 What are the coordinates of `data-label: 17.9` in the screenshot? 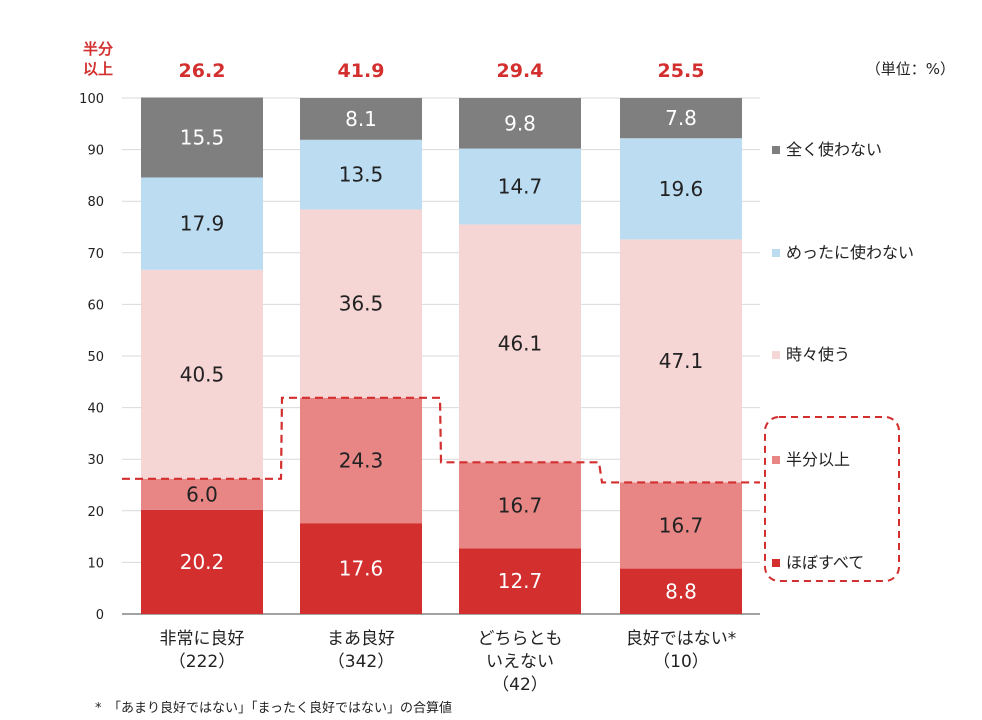 It's located at (202, 224).